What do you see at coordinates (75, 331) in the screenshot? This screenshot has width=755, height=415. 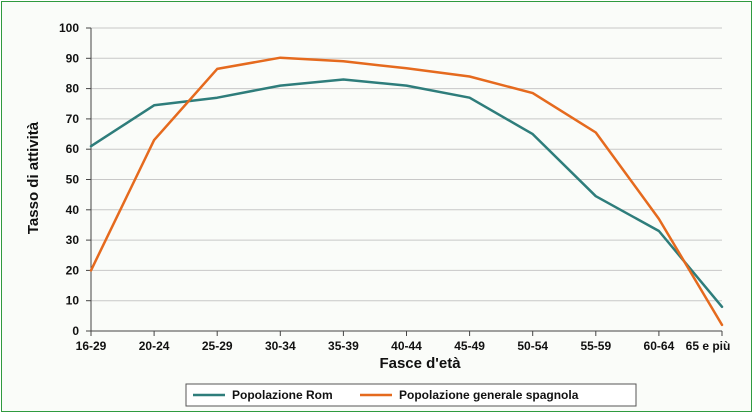 I see `y-tick-label: 0` at bounding box center [75, 331].